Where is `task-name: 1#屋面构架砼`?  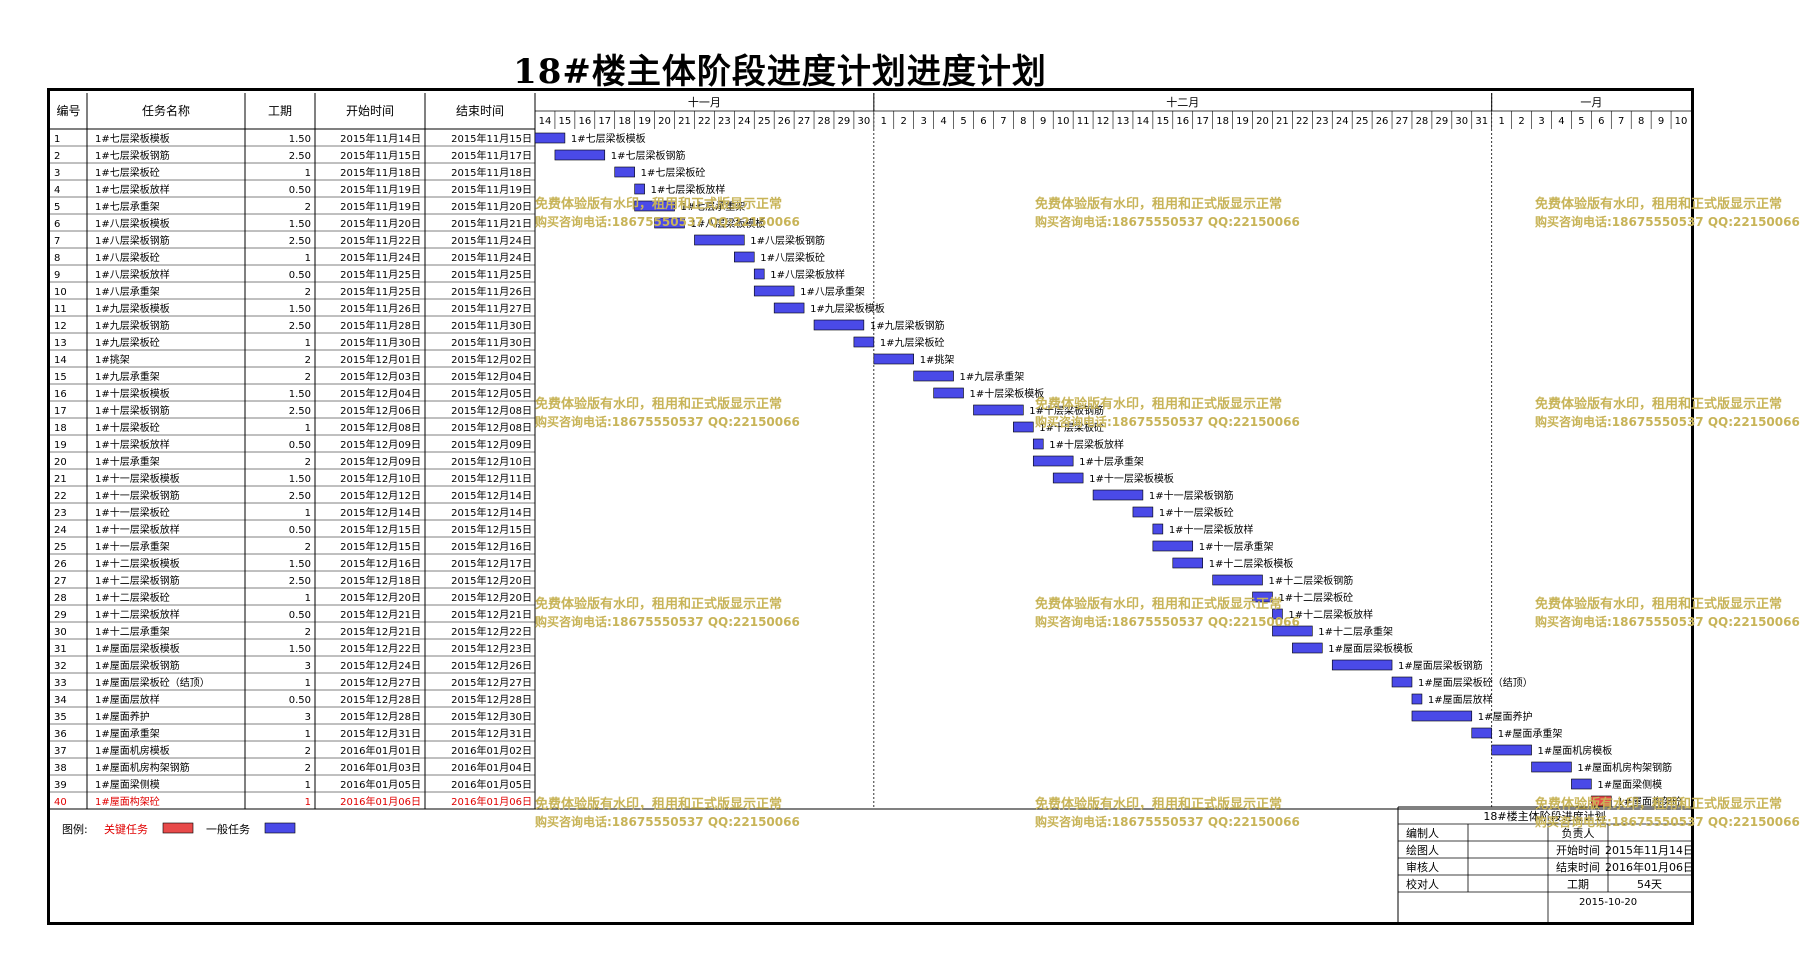
task-name: 1#屋面构架砼 is located at coordinates (127, 801).